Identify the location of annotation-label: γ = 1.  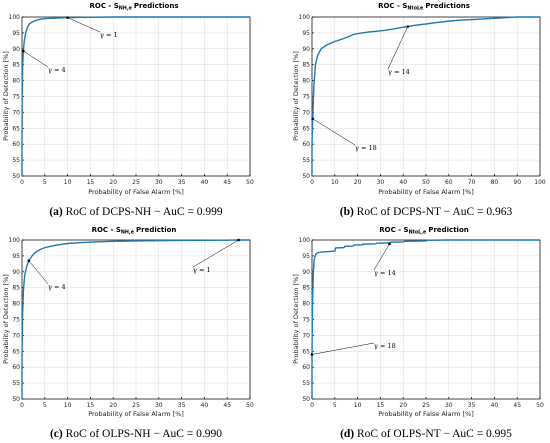
(202, 270).